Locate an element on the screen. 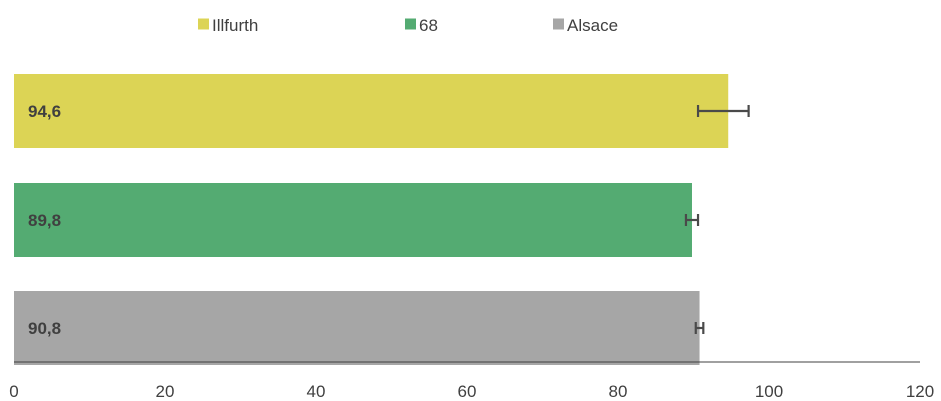 The image size is (941, 401). legend-label-2: 68 is located at coordinates (428, 25).